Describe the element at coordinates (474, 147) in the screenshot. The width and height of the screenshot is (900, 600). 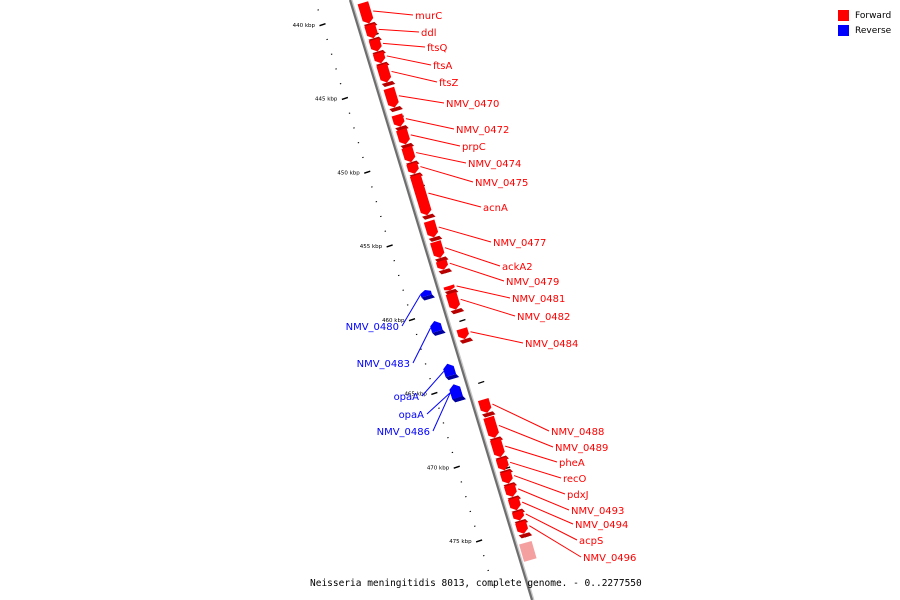
I see `gene-label: prpC` at that location.